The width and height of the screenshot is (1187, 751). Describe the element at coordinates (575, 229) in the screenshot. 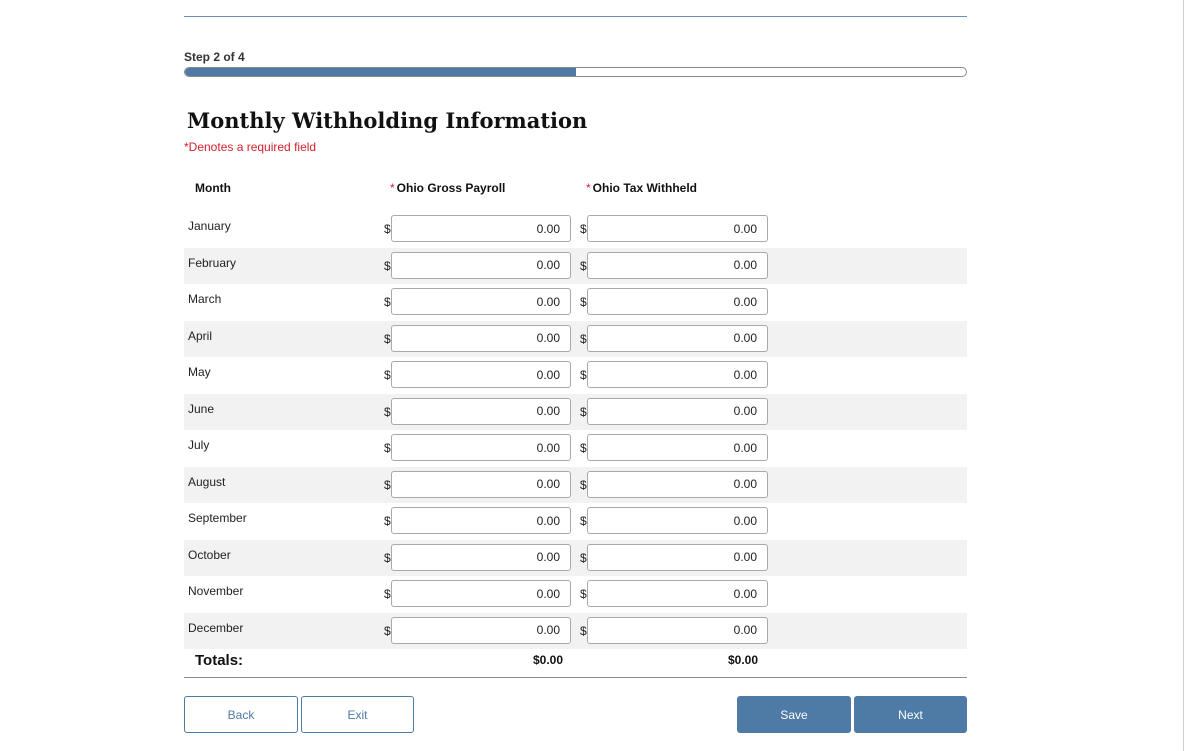

I see `table-row: January $ $` at that location.